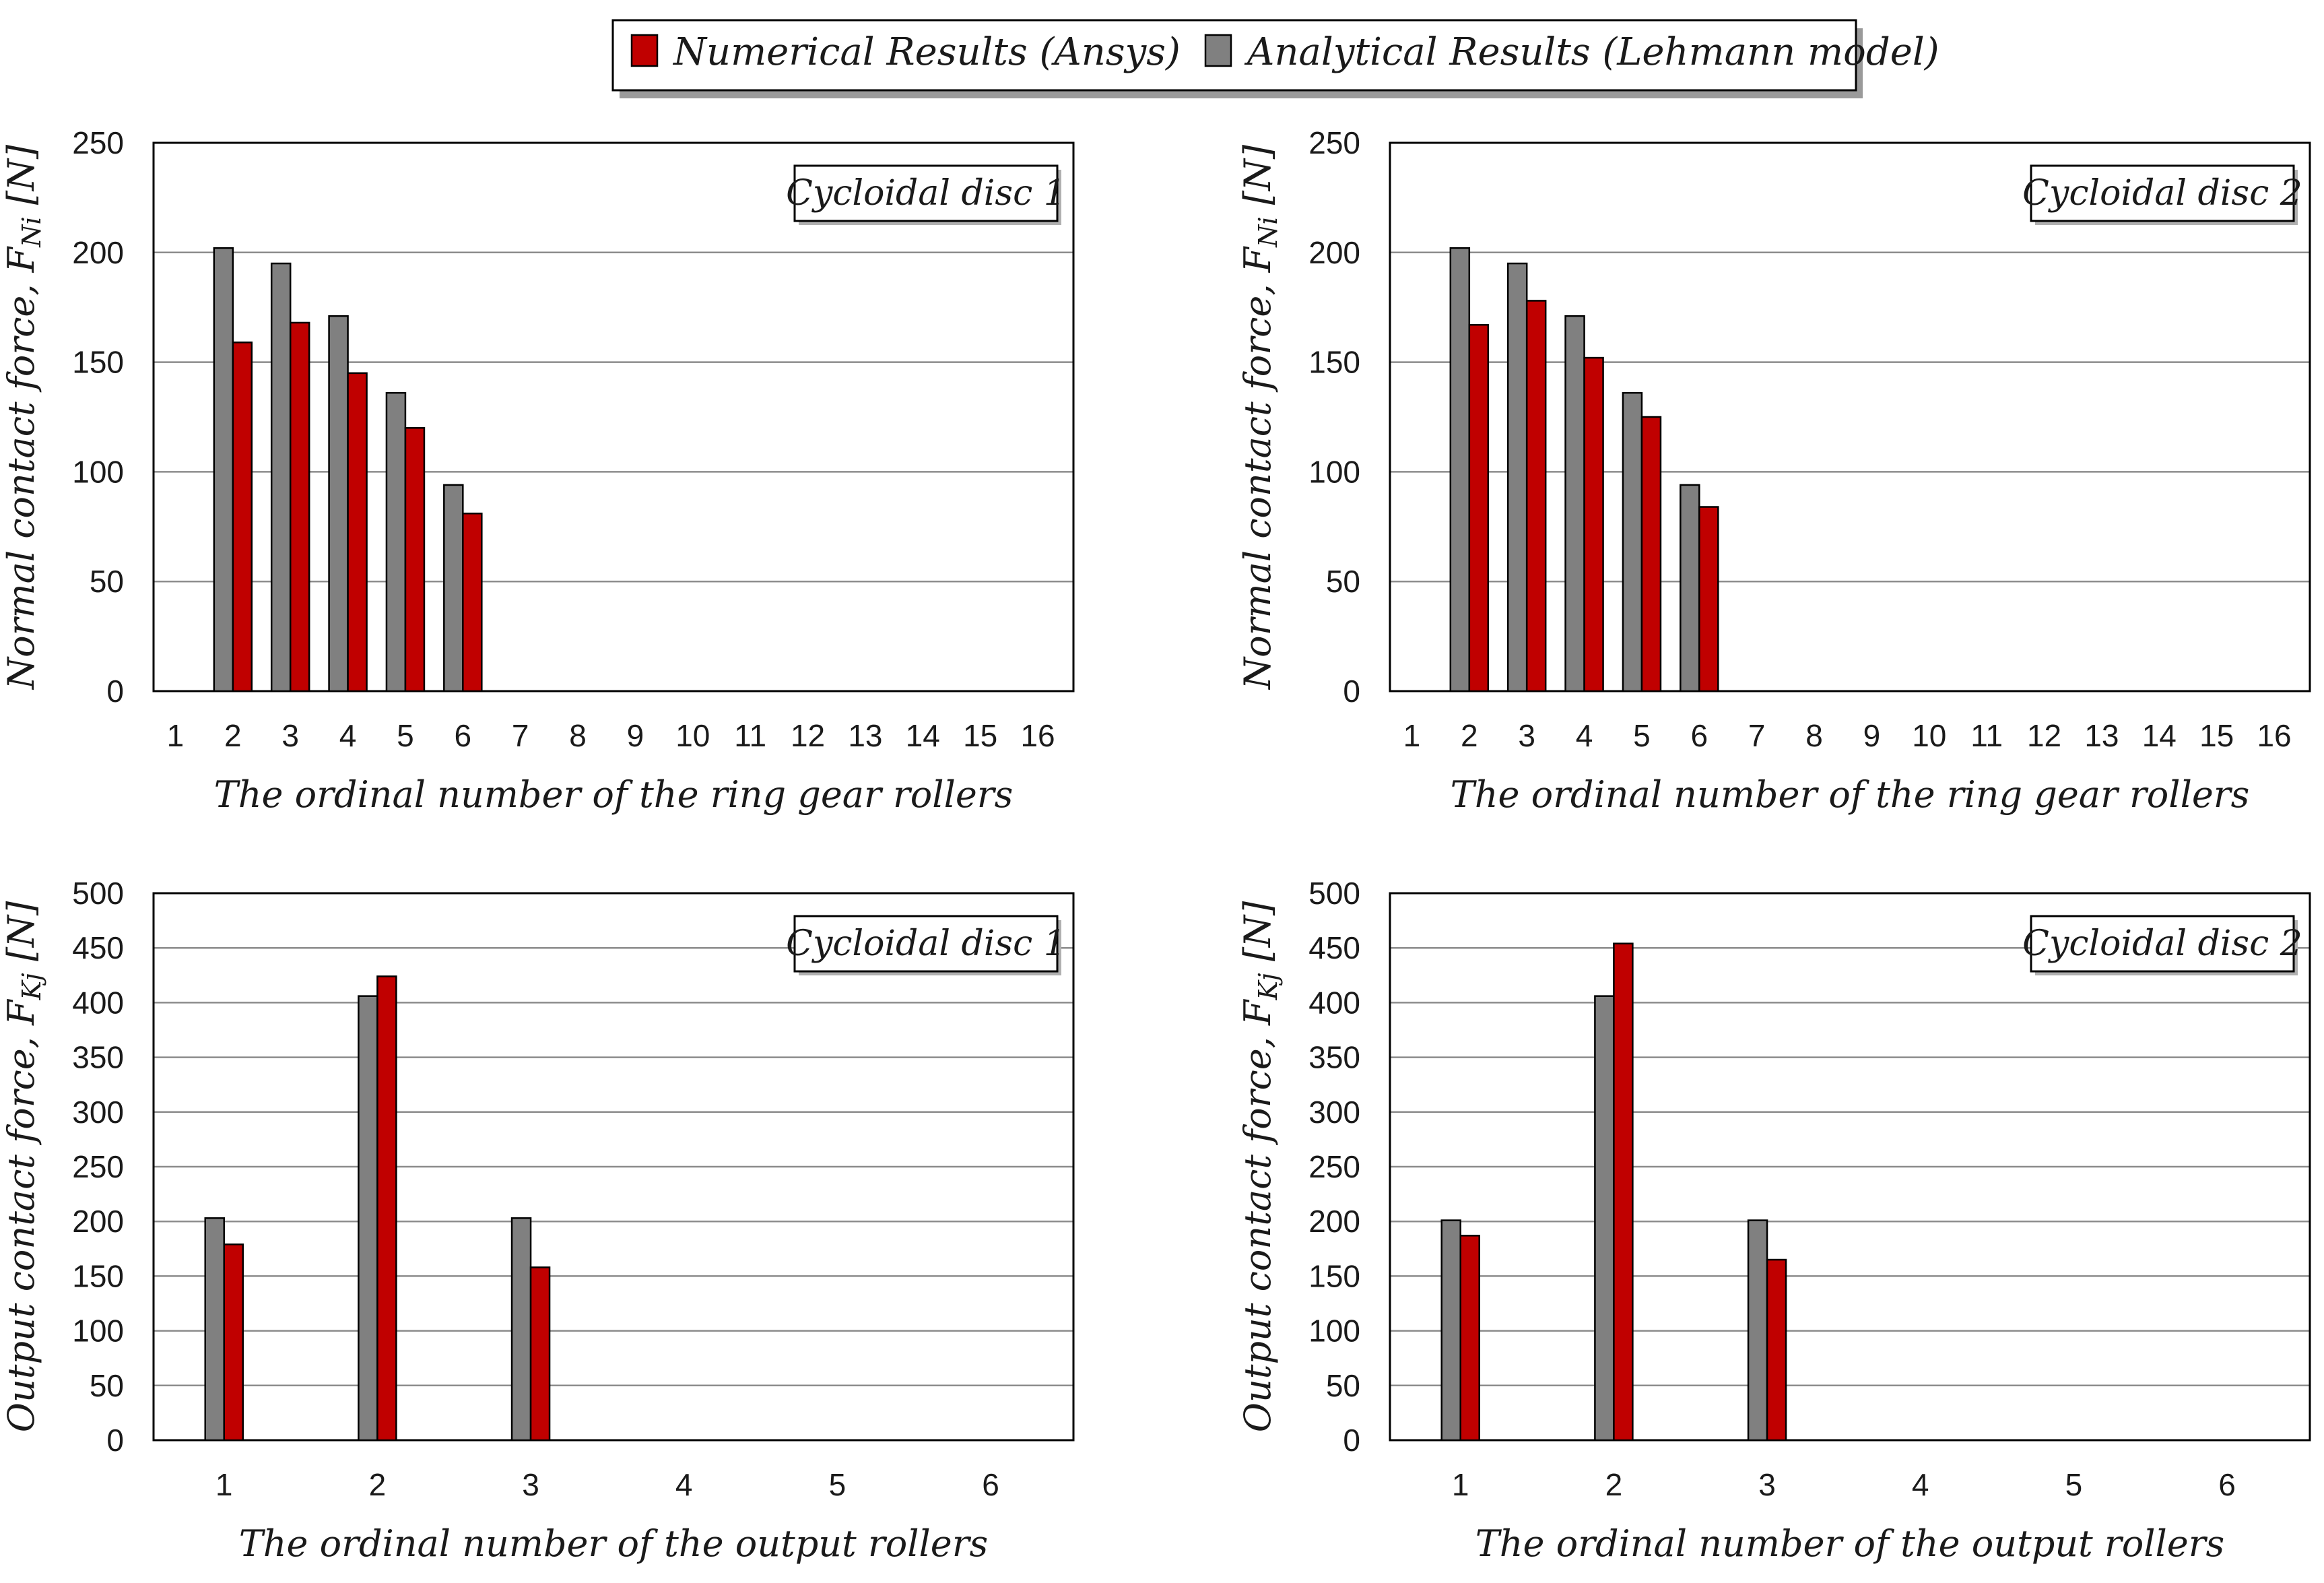  Describe the element at coordinates (1527, 735) in the screenshot. I see `x-tick-label: 3` at that location.